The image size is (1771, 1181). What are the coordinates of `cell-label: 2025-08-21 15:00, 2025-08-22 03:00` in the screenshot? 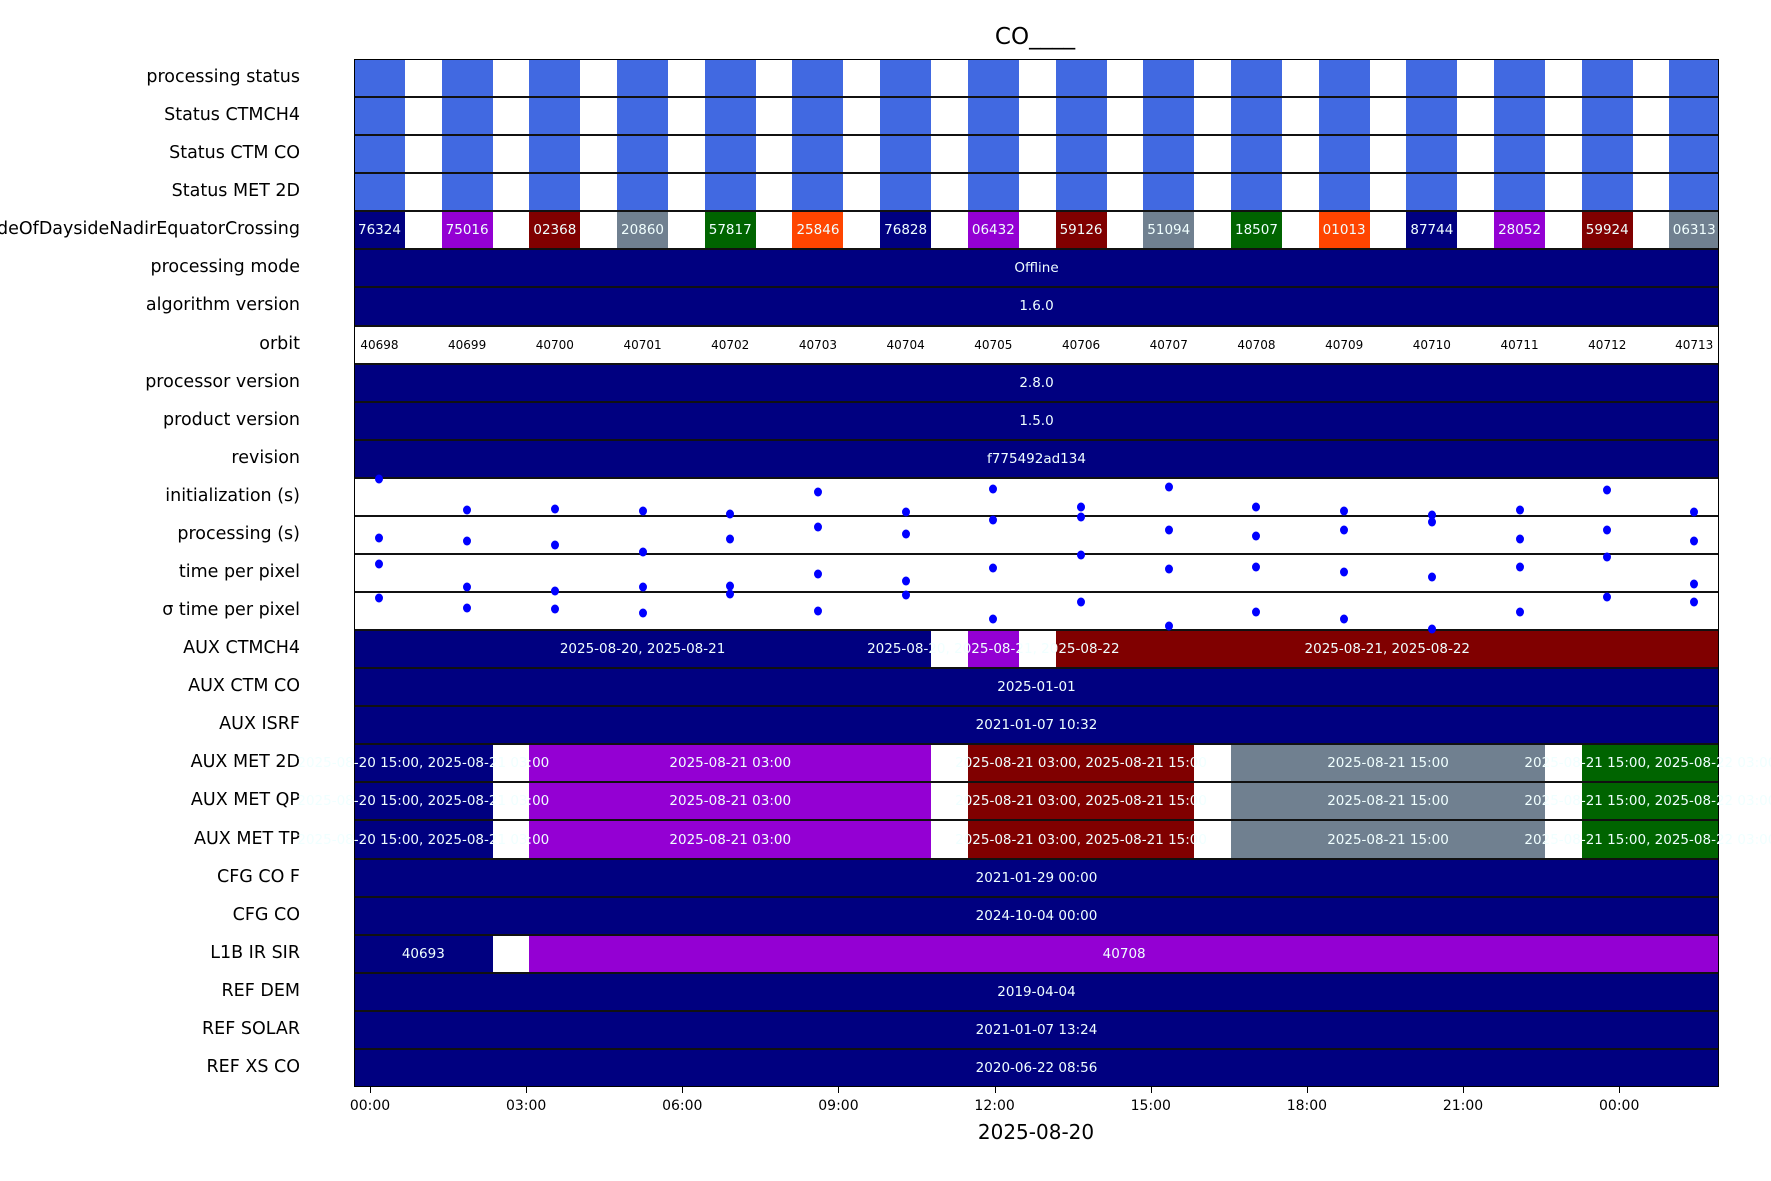 It's located at (1647, 839).